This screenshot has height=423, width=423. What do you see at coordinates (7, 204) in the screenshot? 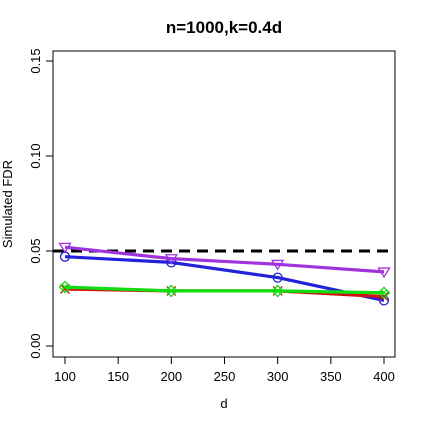
I see `y-axis-label: Simulated FDR` at bounding box center [7, 204].